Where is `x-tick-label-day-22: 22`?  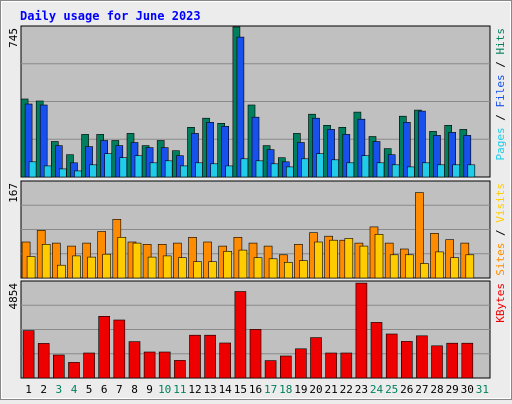 x-tick-label-day-22: 22 is located at coordinates (346, 389).